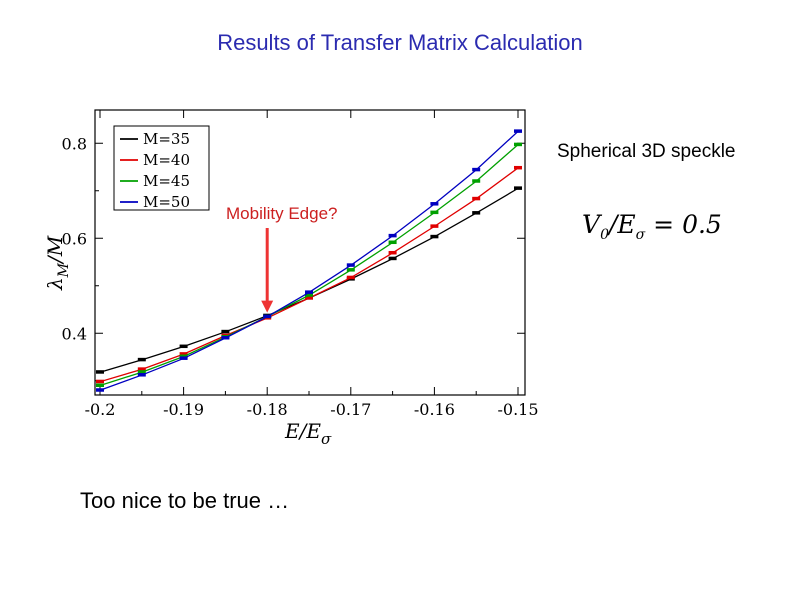 The image size is (794, 595). I want to click on legend-label: M=45, so click(166, 181).